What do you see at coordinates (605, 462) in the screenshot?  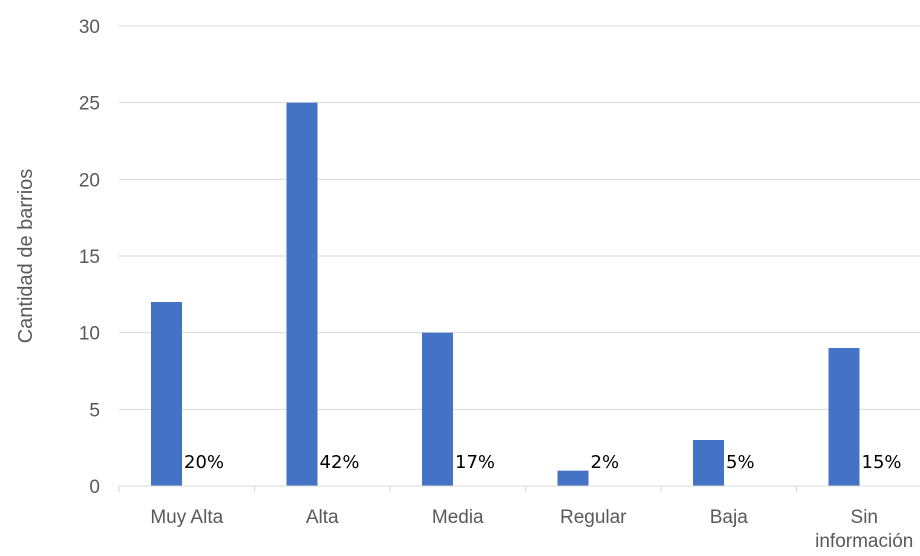 I see `data-label: 2%` at bounding box center [605, 462].